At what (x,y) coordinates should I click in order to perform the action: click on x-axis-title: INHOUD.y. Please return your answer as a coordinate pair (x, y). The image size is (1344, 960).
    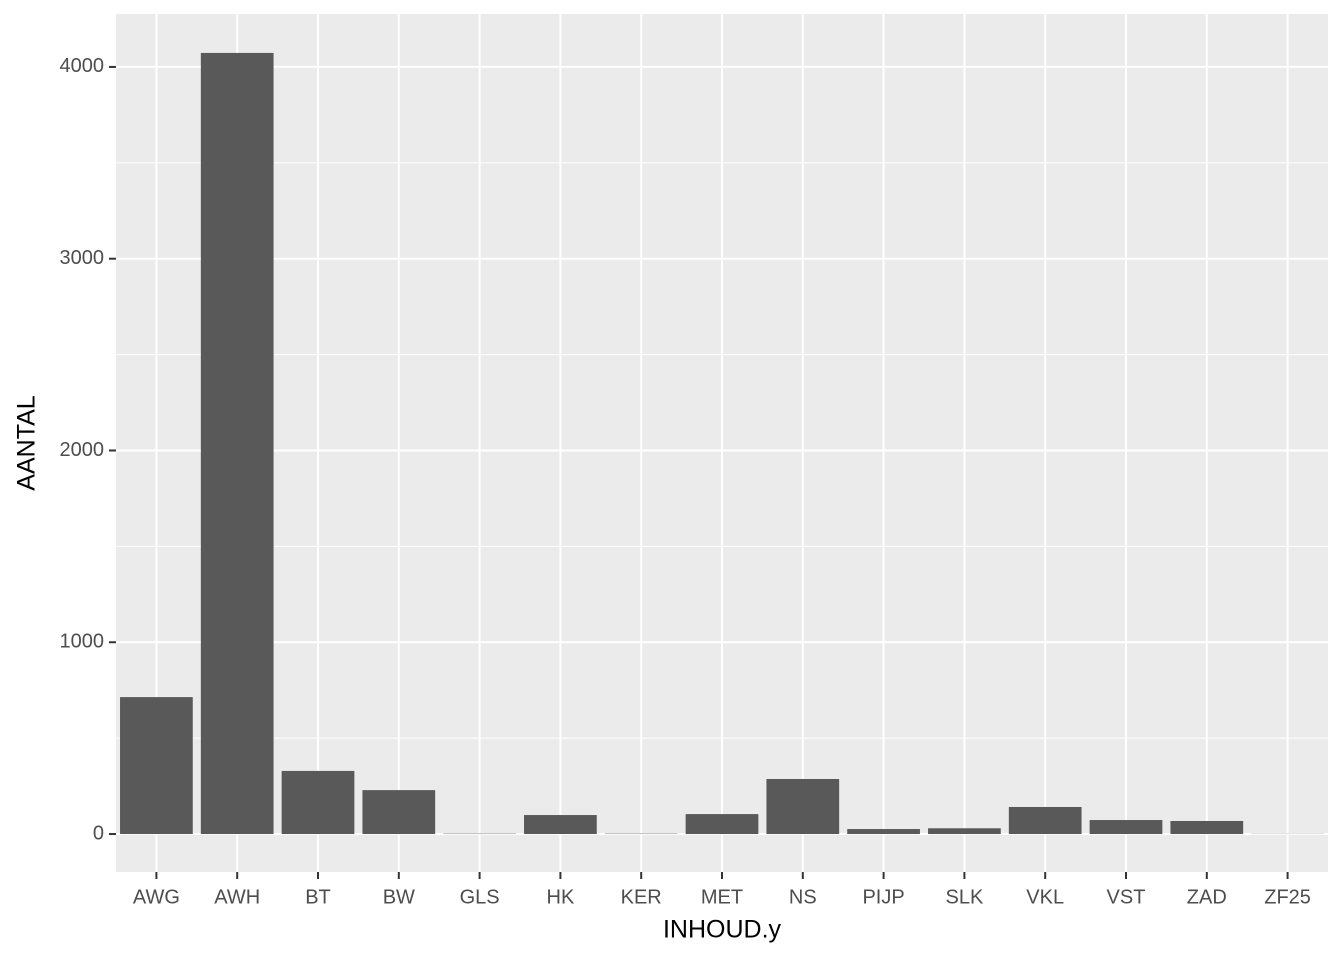
    Looking at the image, I should click on (722, 930).